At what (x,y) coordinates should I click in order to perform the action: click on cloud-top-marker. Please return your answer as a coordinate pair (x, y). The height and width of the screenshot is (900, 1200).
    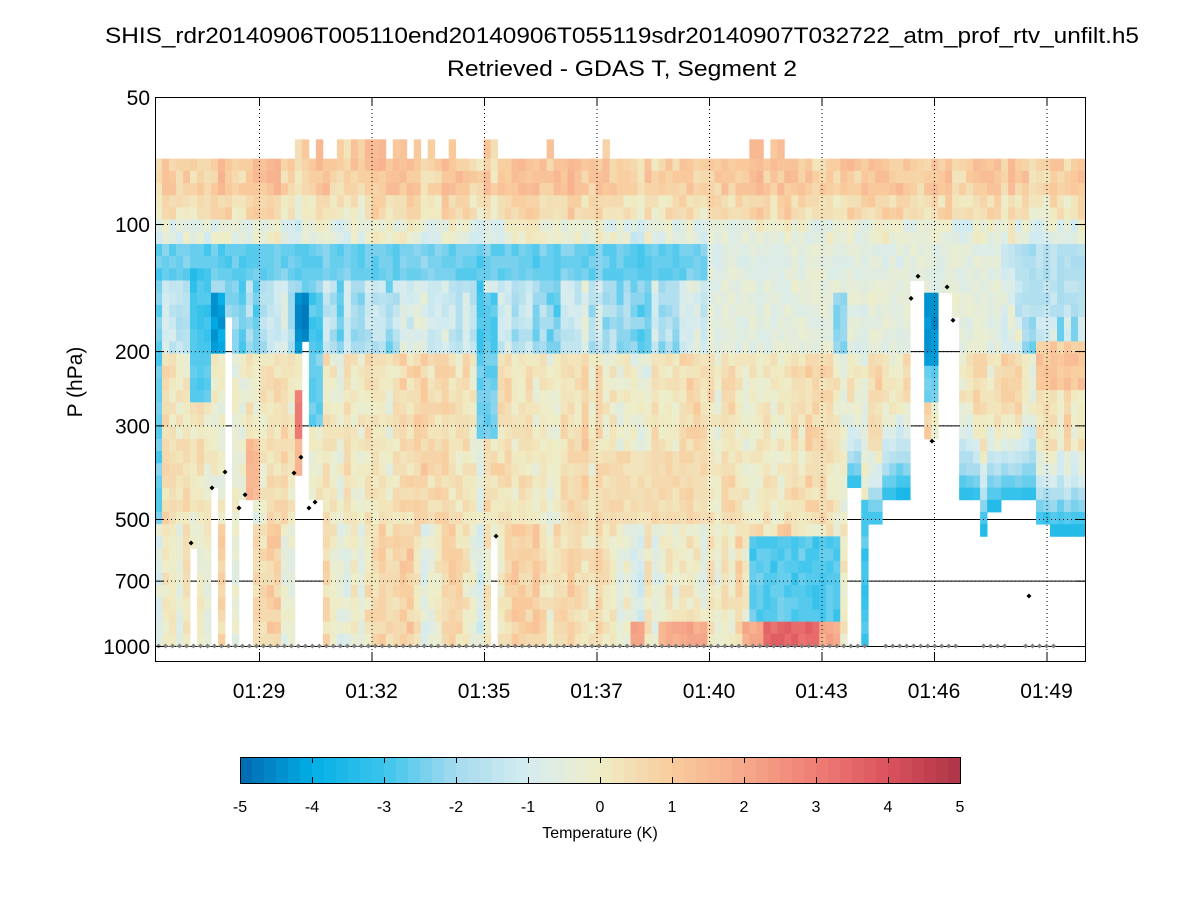
    Looking at the image, I should click on (911, 298).